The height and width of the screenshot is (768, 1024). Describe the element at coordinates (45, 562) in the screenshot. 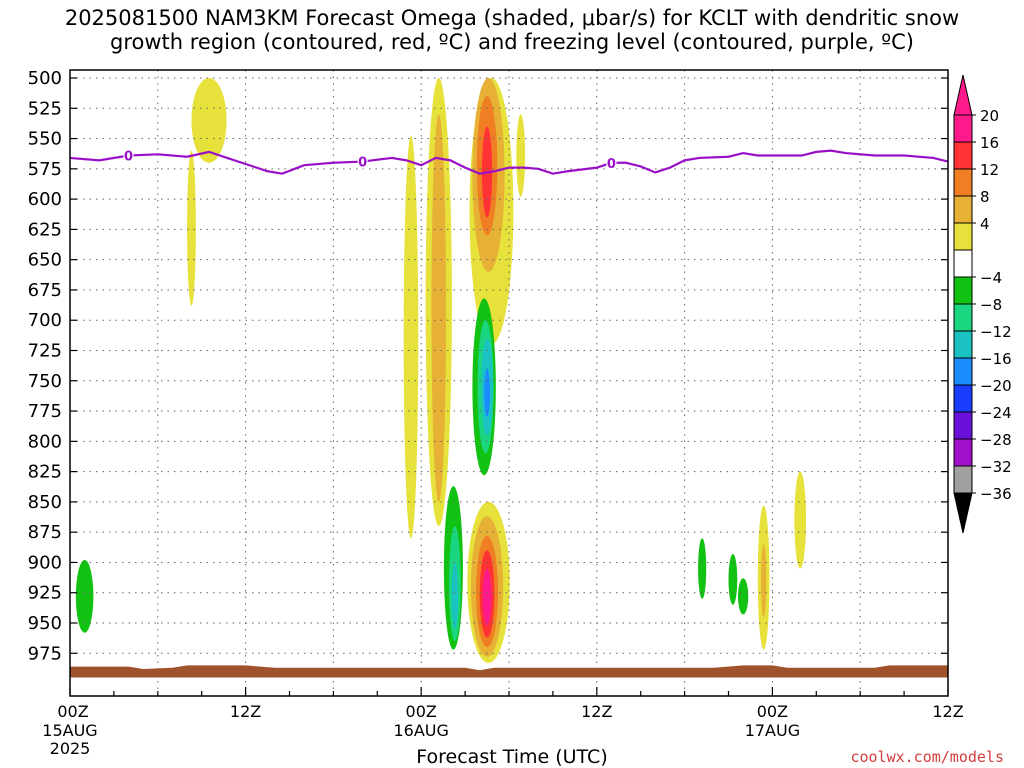

I see `ytick-label-900: 900` at that location.